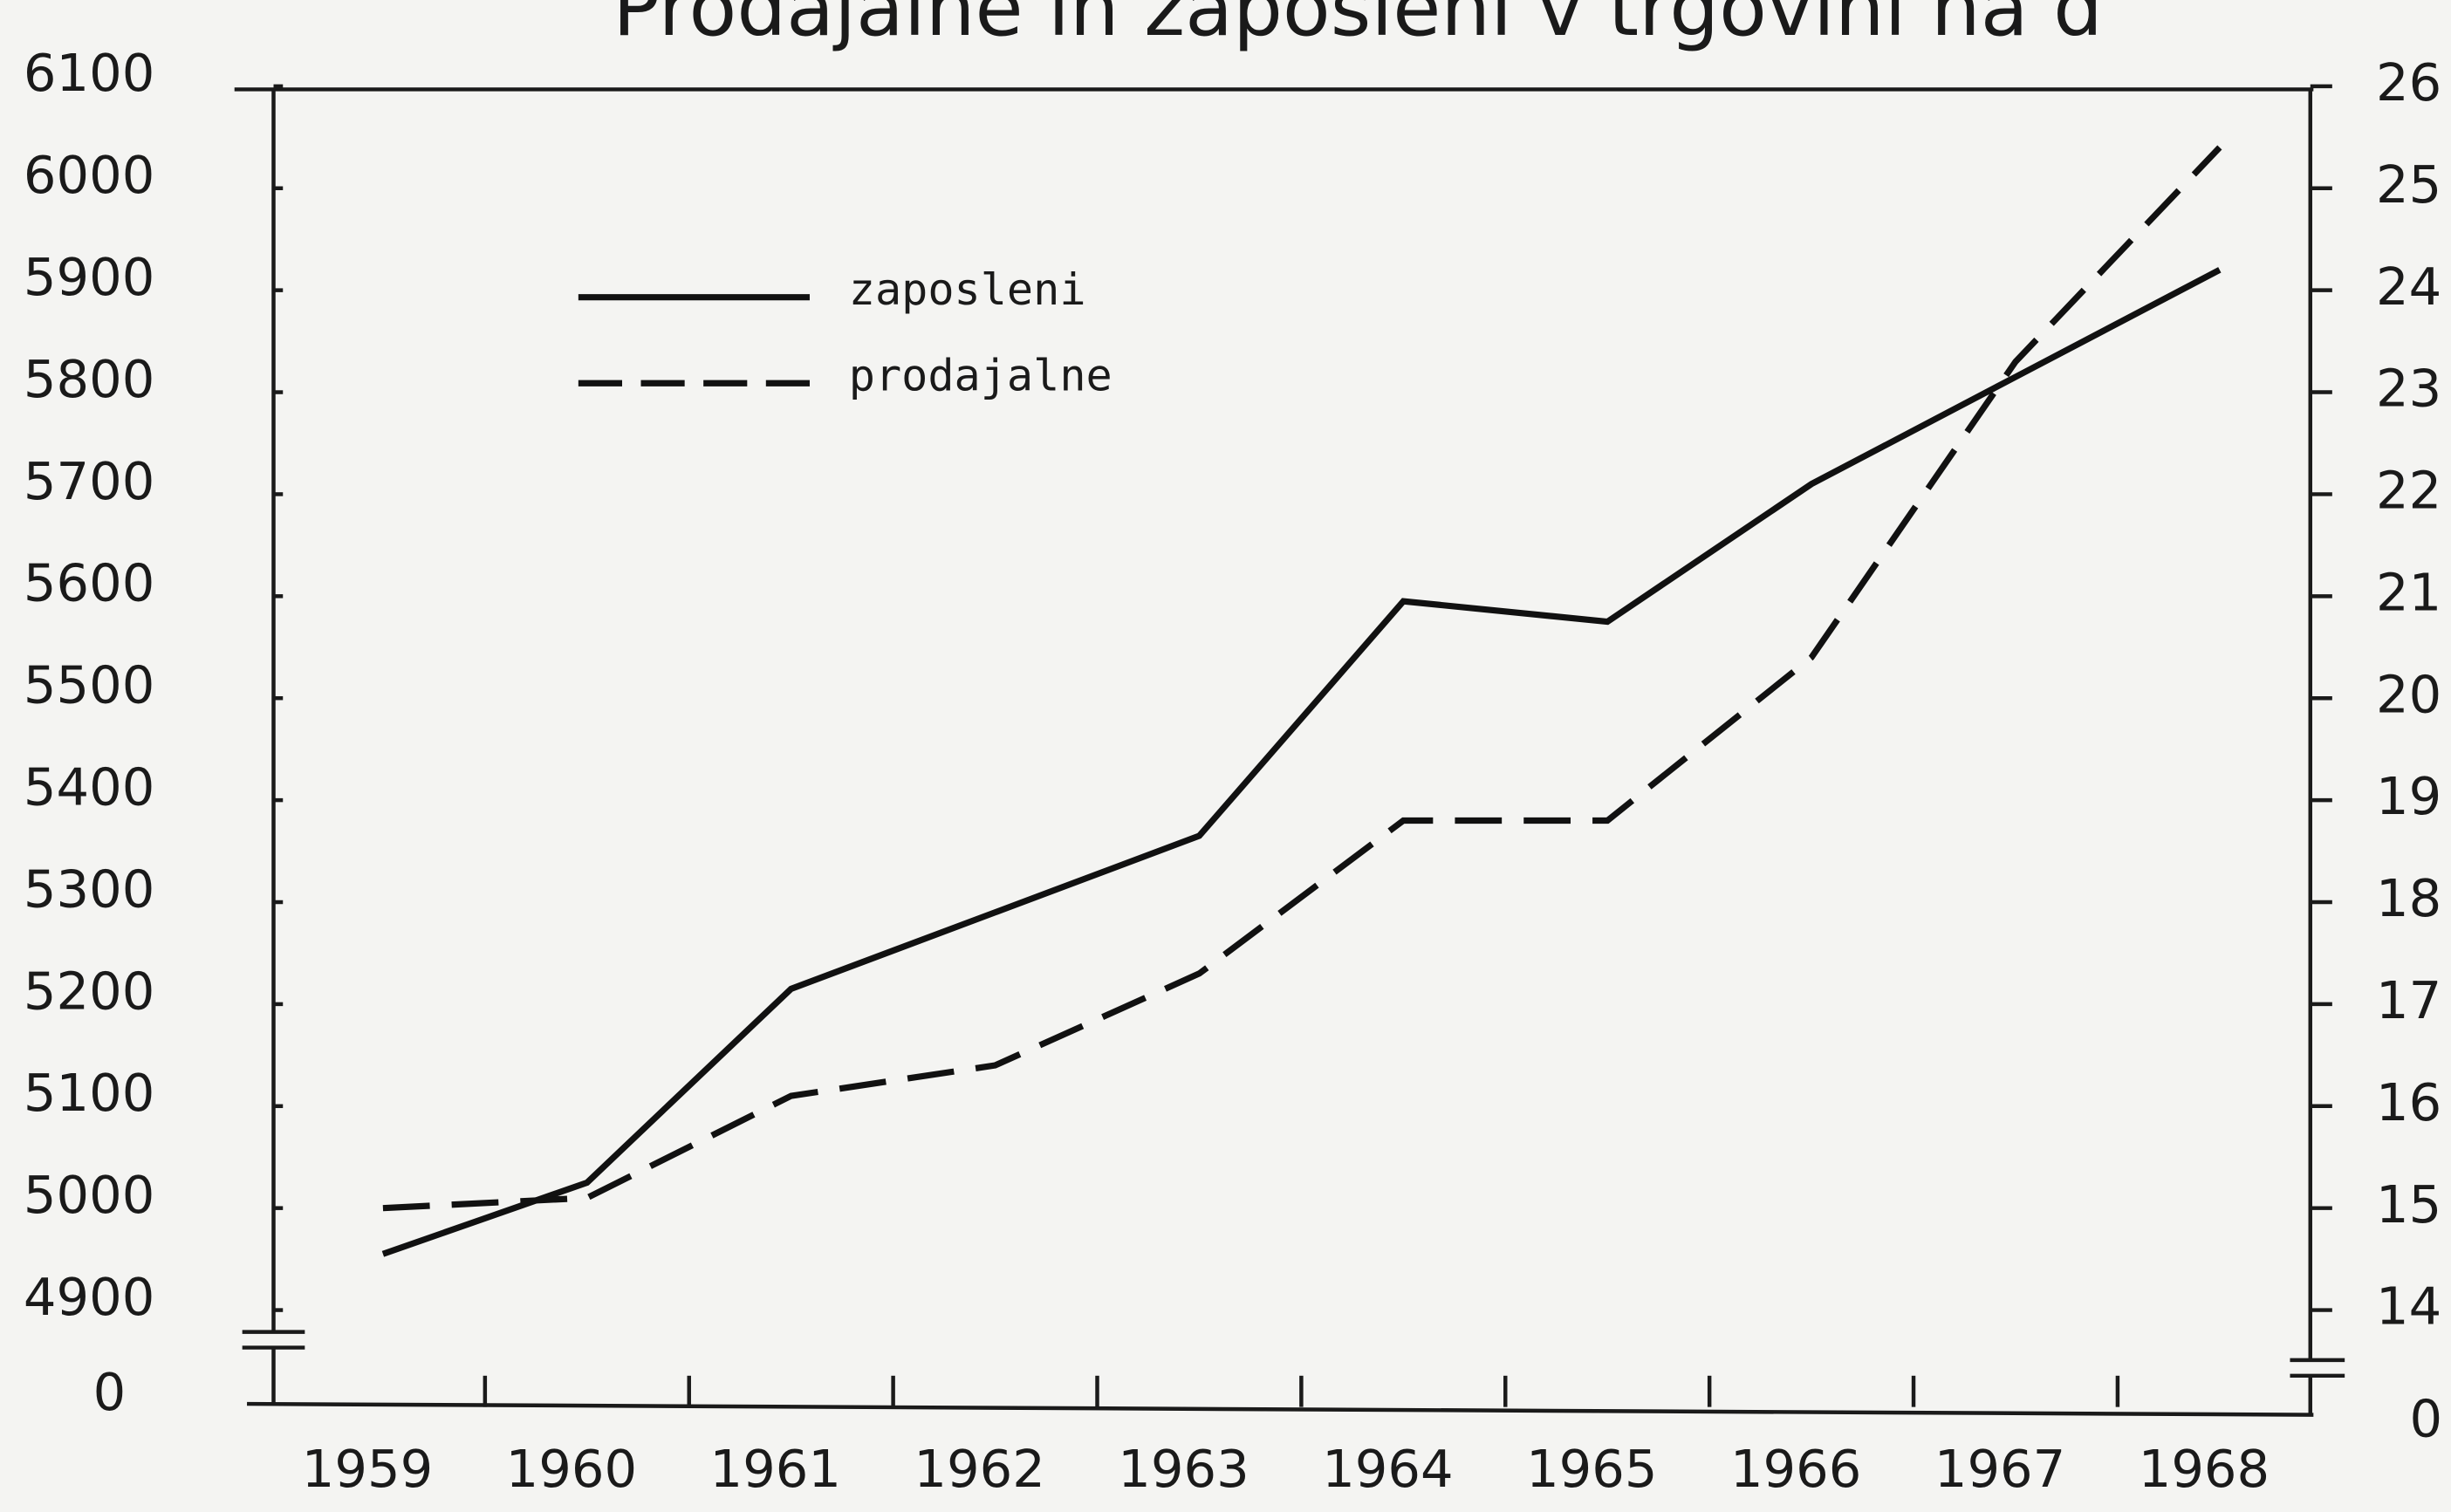 The width and height of the screenshot is (2451, 1512). I want to click on y2-tick-label: 22, so click(2408, 491).